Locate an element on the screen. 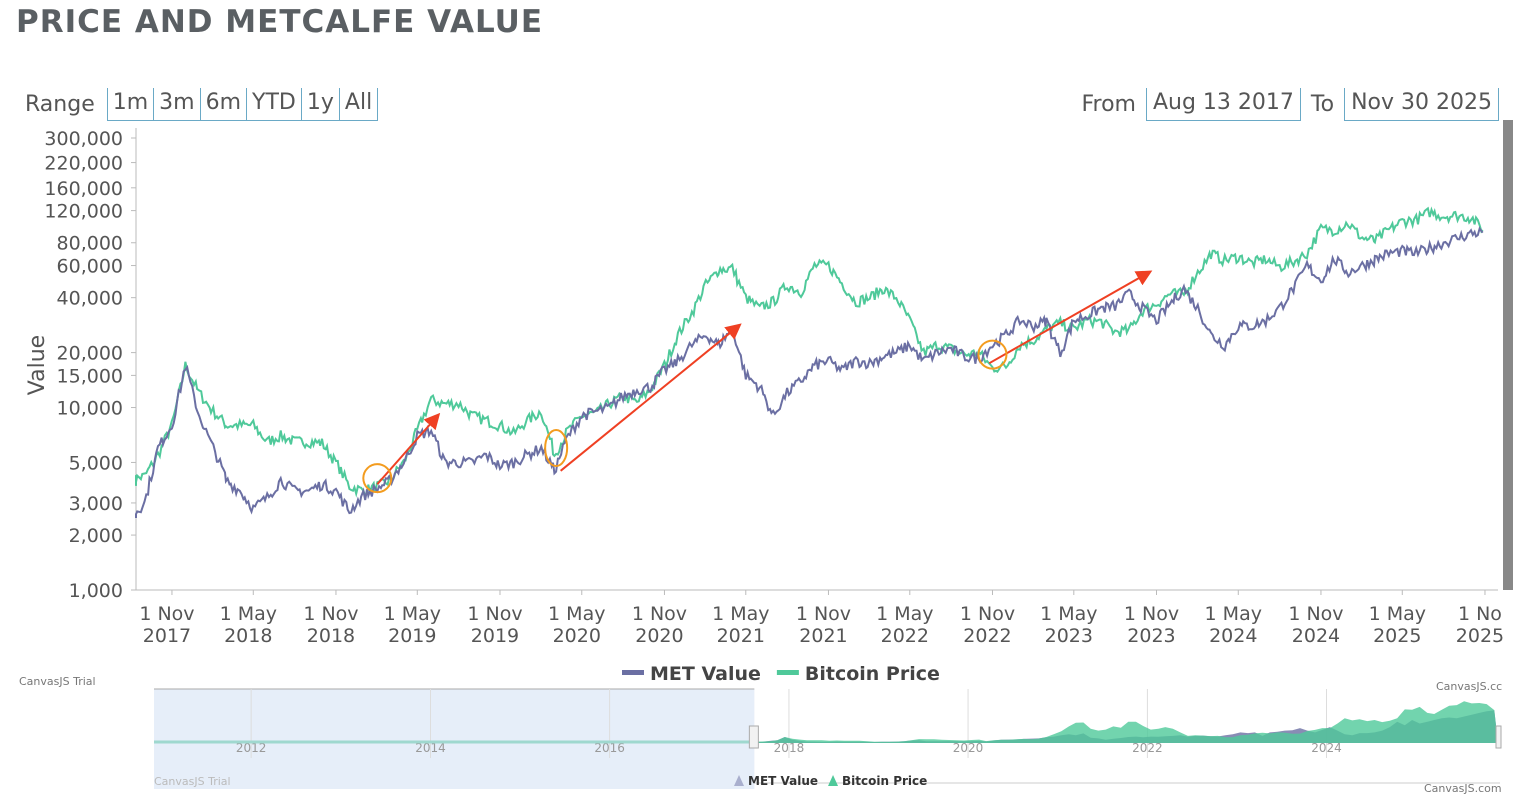  x-tick-label: 1 May 2023 is located at coordinates (1068, 625).